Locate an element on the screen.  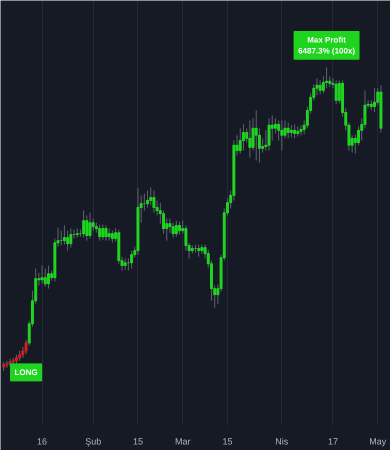
annotation: LONG is located at coordinates (26, 372).